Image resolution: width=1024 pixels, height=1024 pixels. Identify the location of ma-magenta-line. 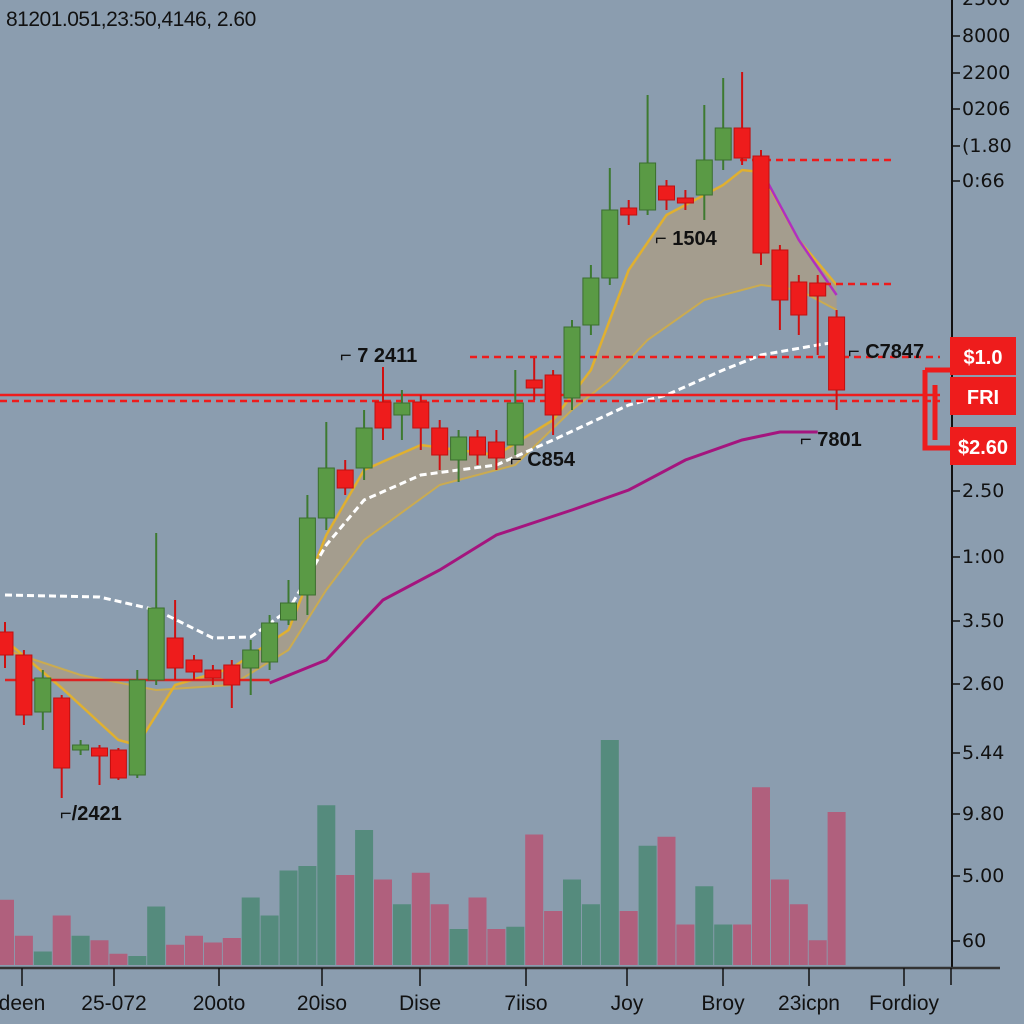
(543, 557).